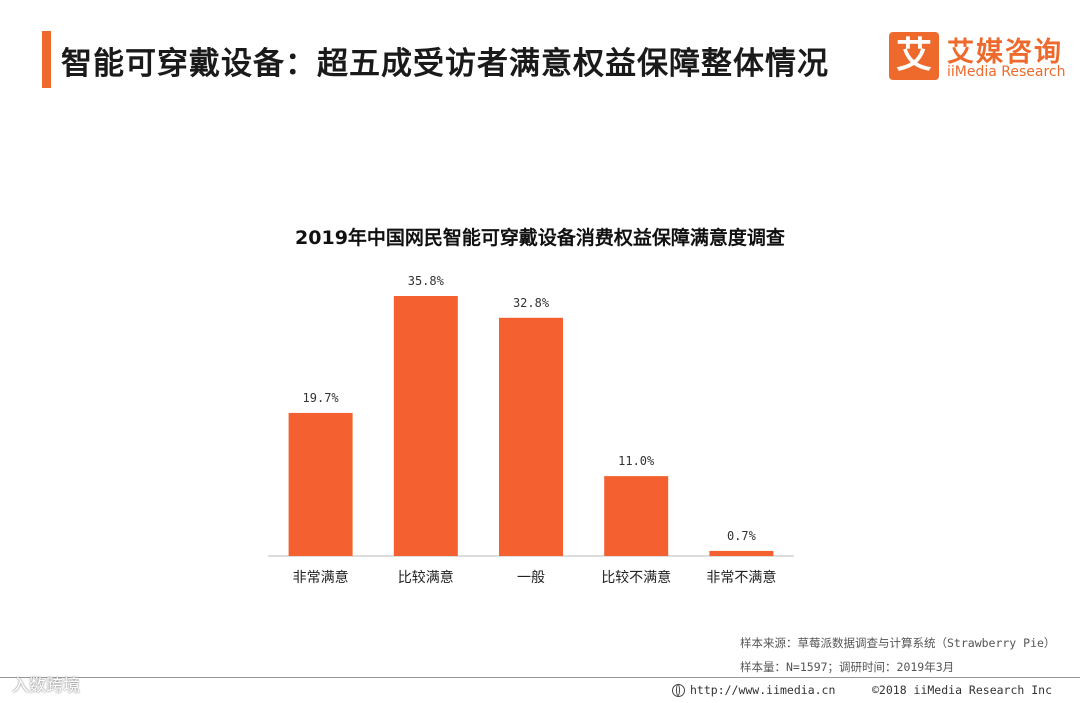 The image size is (1080, 703). What do you see at coordinates (531, 303) in the screenshot?
I see `data-label-2: 32.8%` at bounding box center [531, 303].